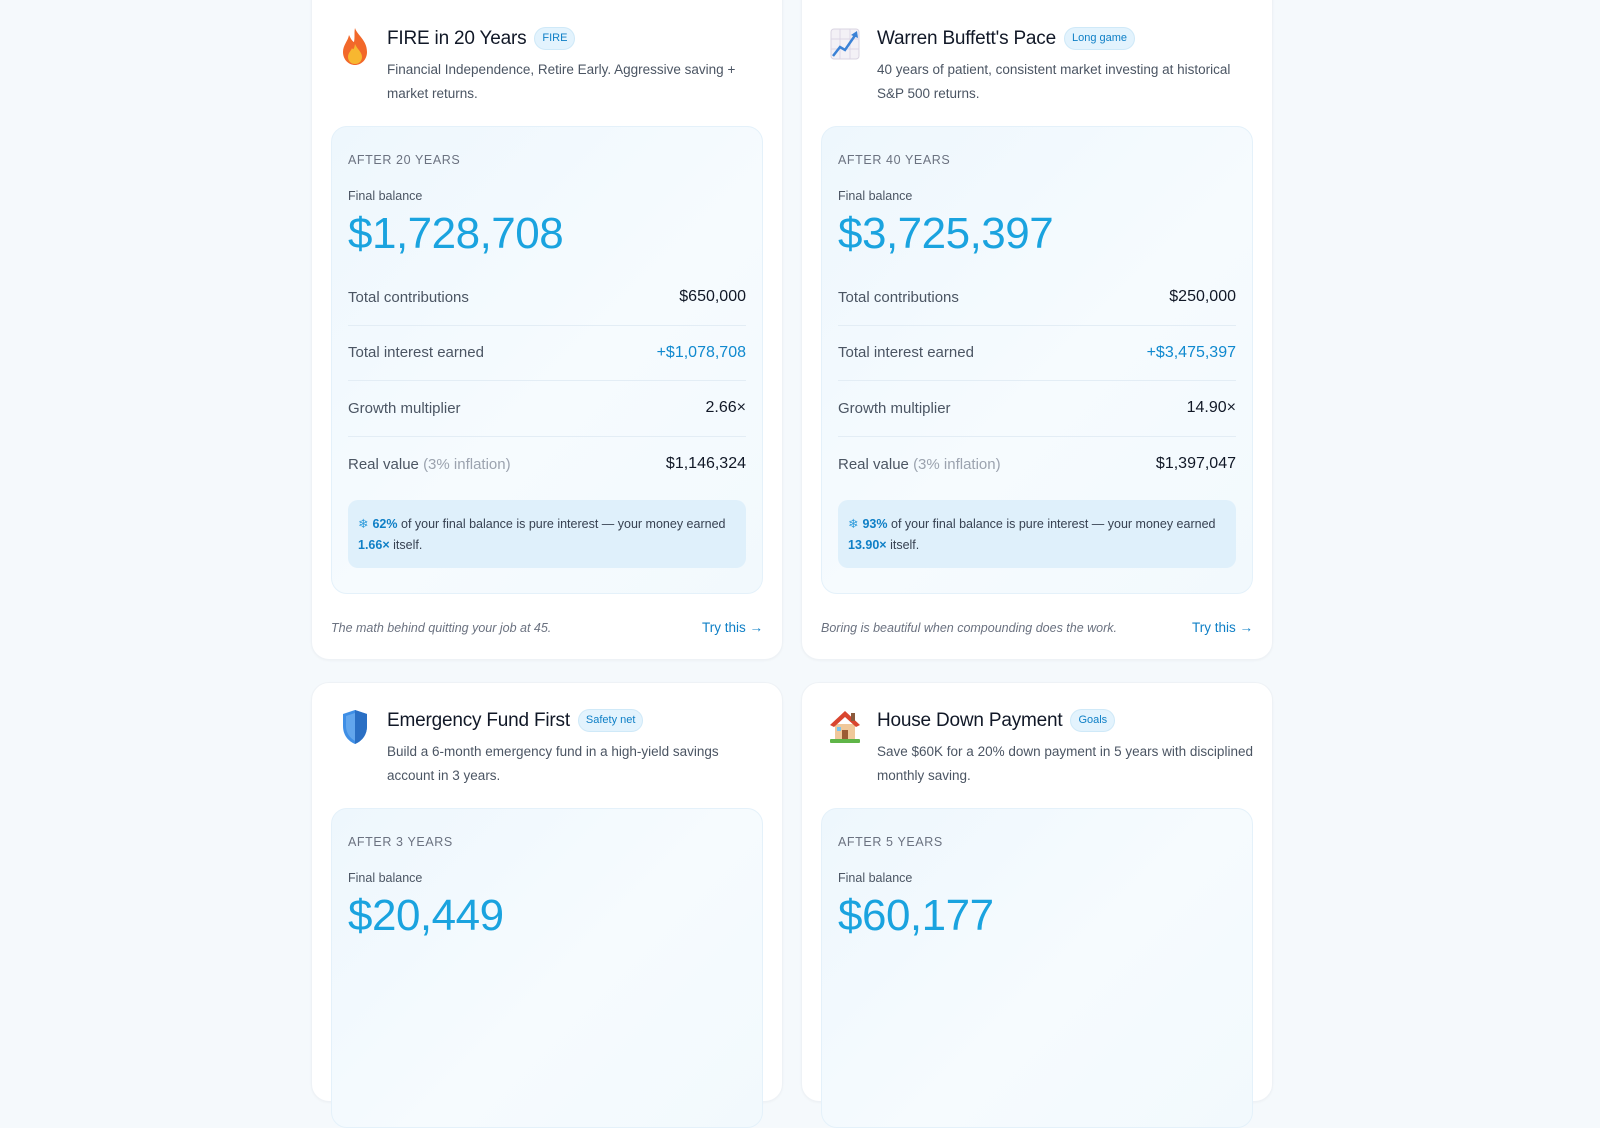 Image resolution: width=1600 pixels, height=1128 pixels. Describe the element at coordinates (1195, 464) in the screenshot. I see `real-value: $1,397,047` at that location.